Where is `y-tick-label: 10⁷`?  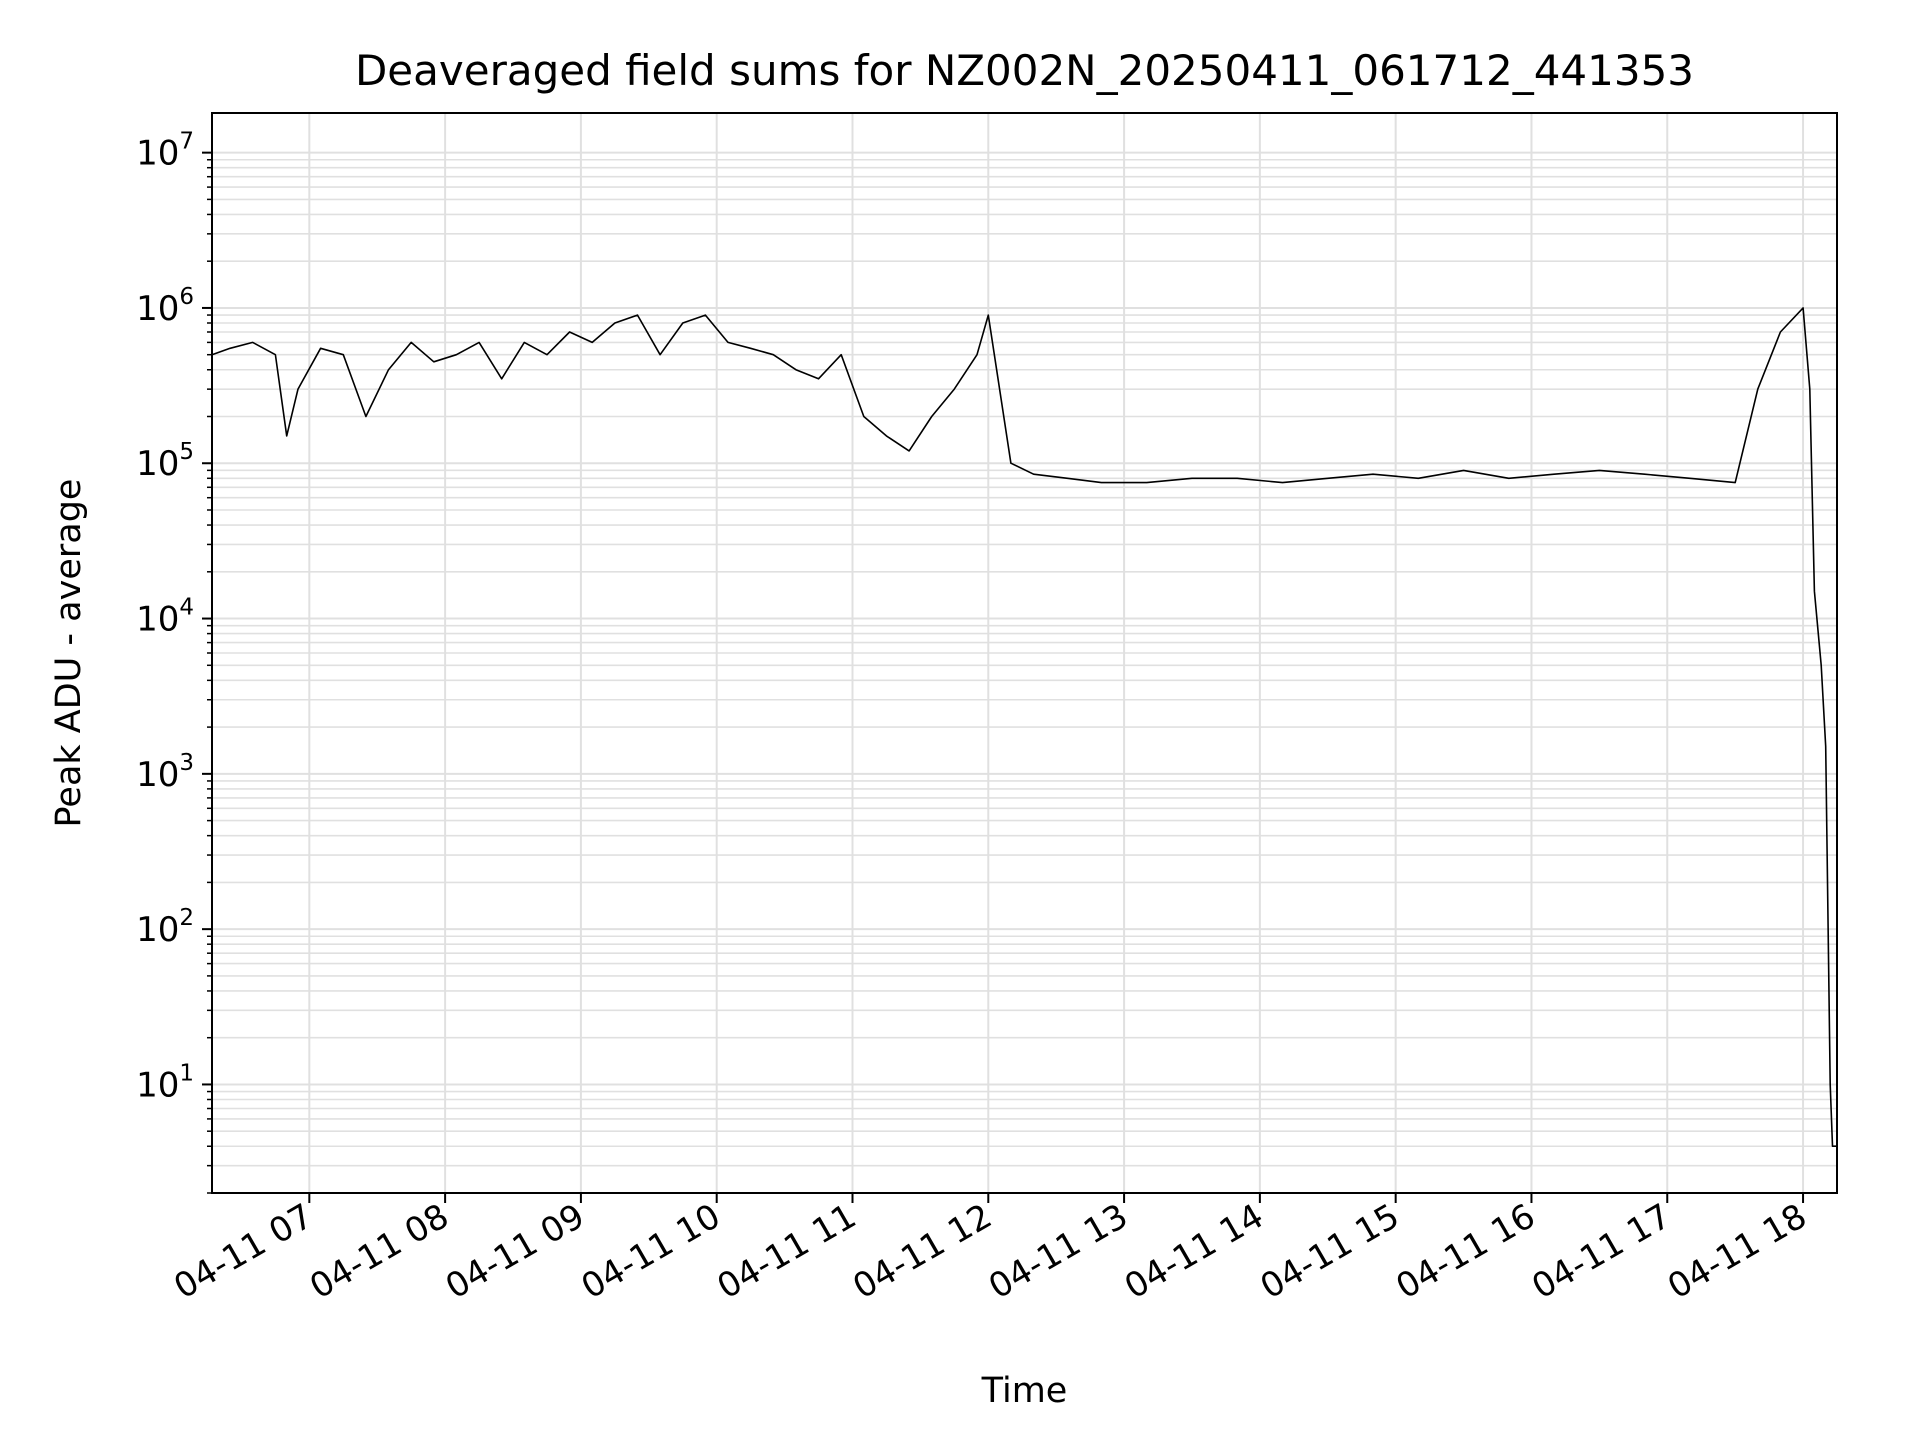
y-tick-label: 10⁷ is located at coordinates (165, 151).